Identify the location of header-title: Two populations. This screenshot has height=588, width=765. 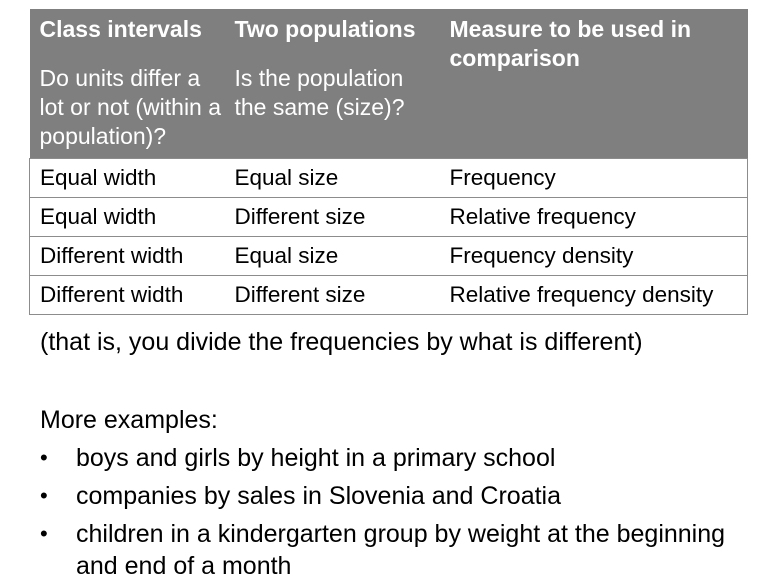
(325, 29).